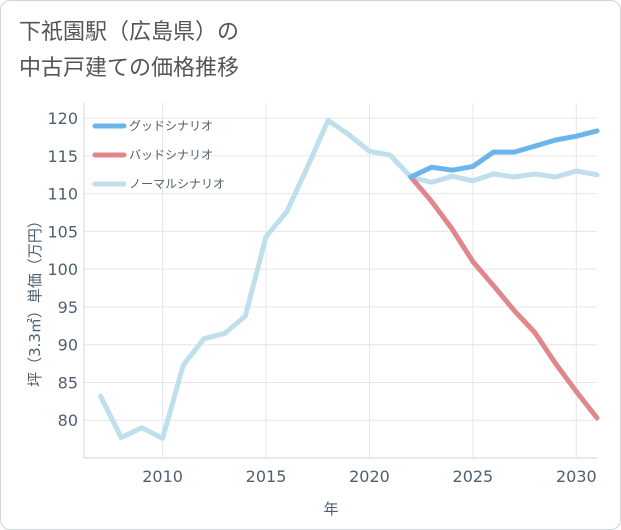 The width and height of the screenshot is (621, 530). What do you see at coordinates (266, 476) in the screenshot?
I see `x-tick-label: 2015` at bounding box center [266, 476].